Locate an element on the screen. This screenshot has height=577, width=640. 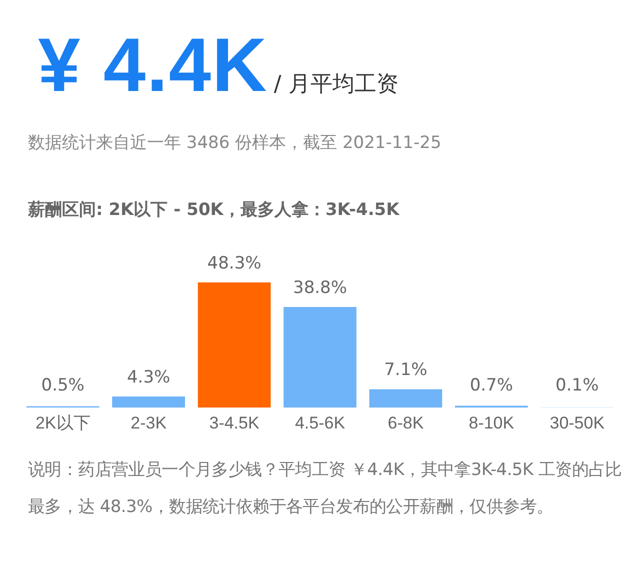
x-tick-label: 2-3K is located at coordinates (149, 422).